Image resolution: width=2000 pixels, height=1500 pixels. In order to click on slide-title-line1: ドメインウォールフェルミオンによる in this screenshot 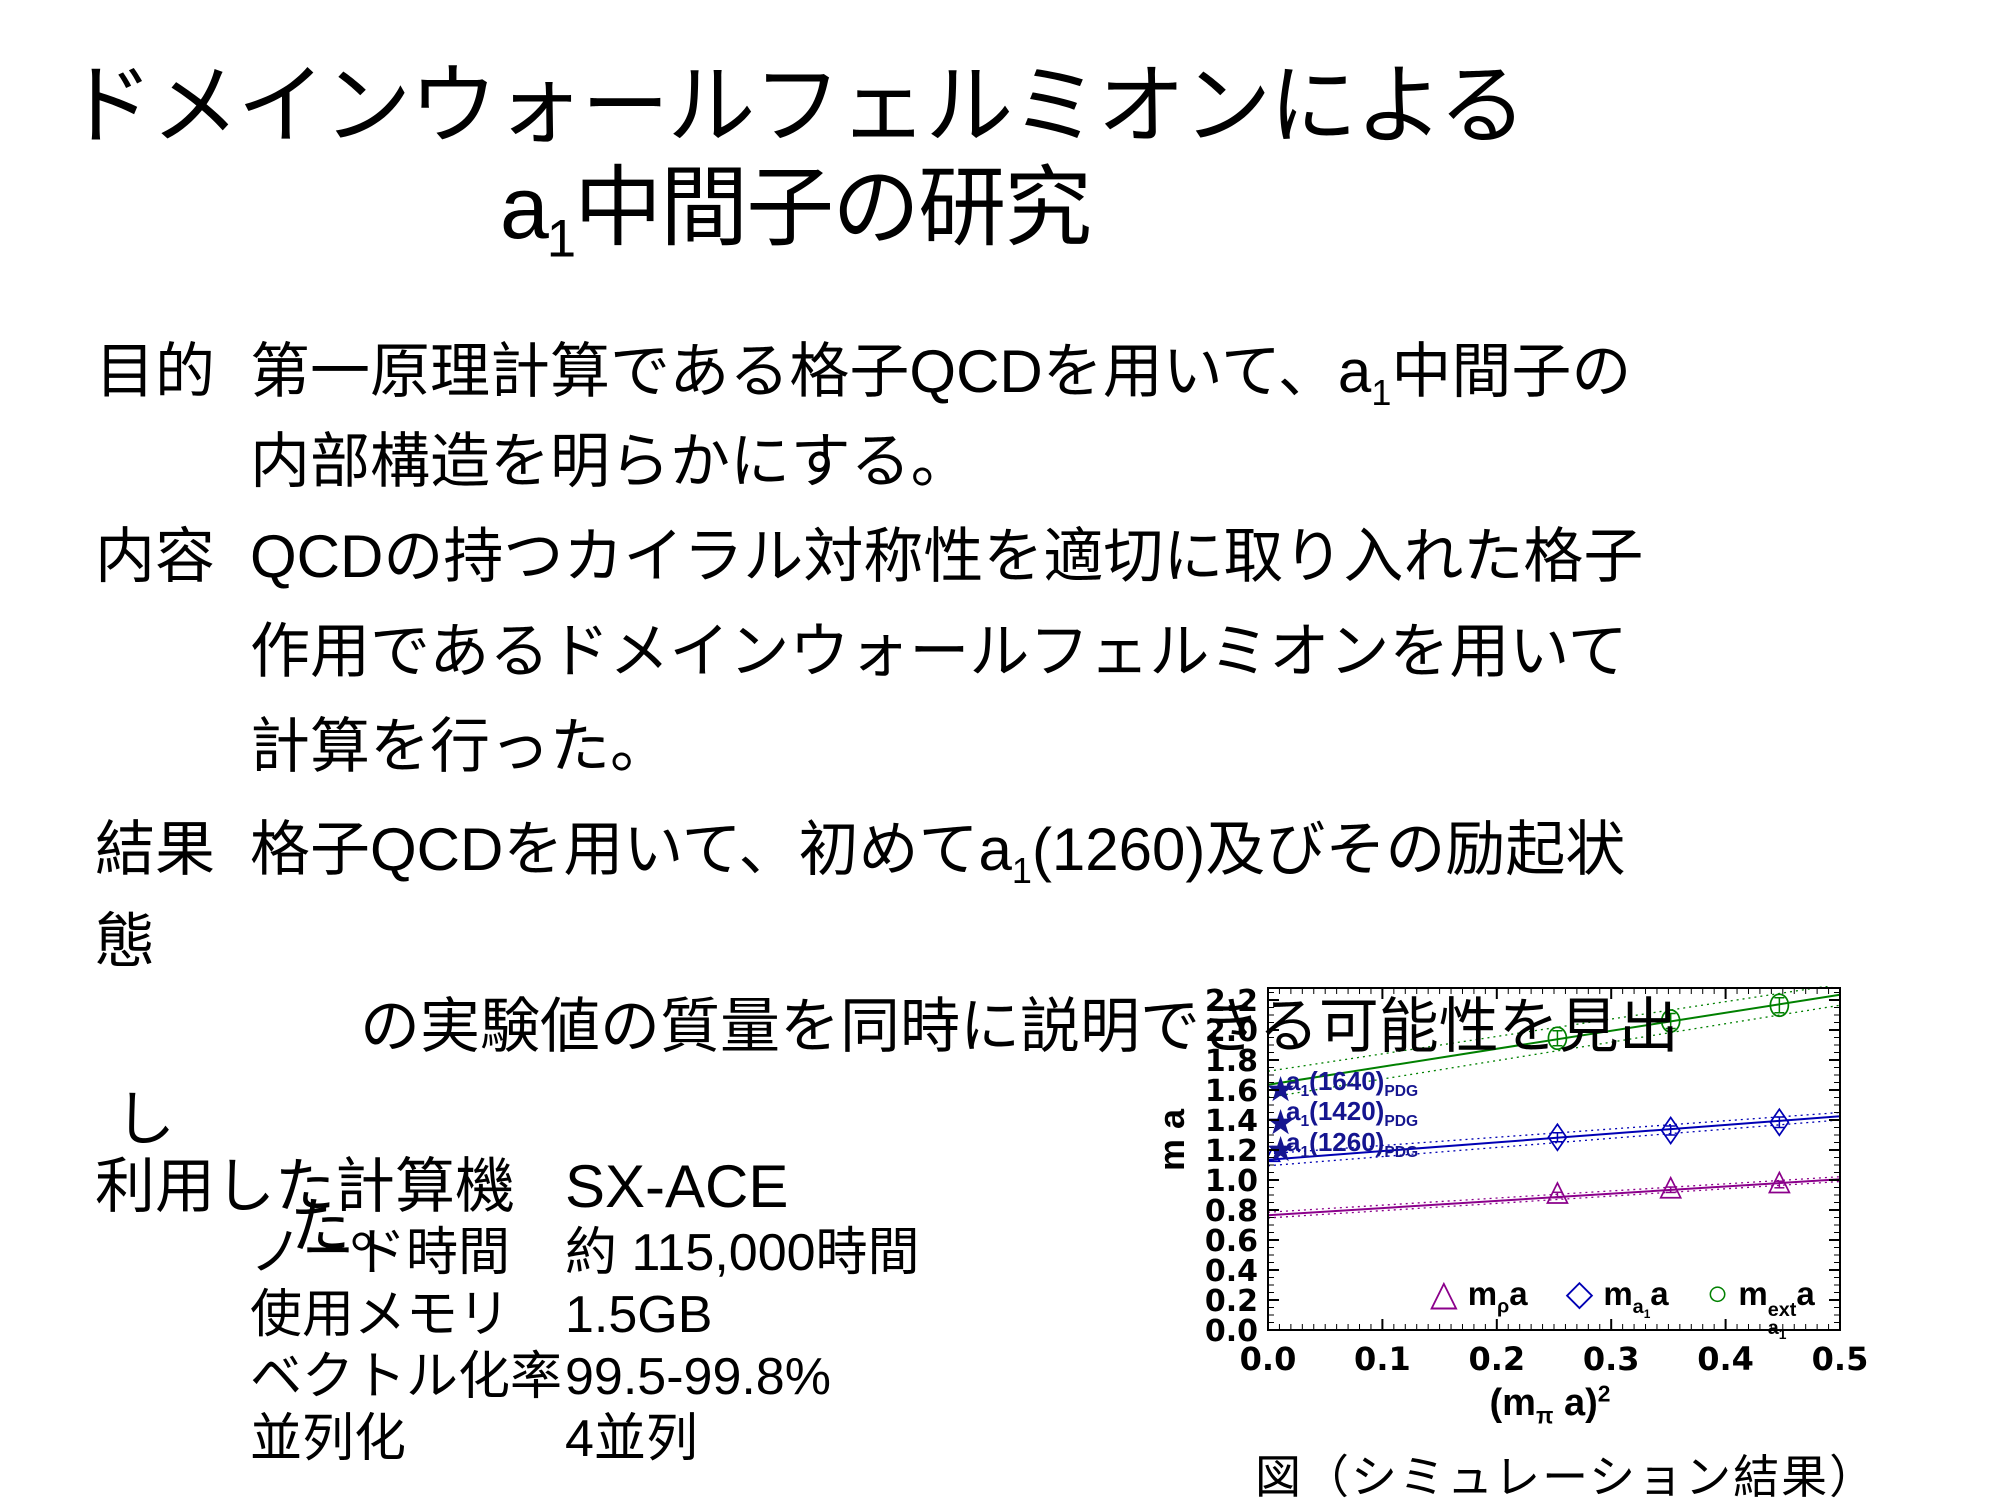, I will do `click(795, 105)`.